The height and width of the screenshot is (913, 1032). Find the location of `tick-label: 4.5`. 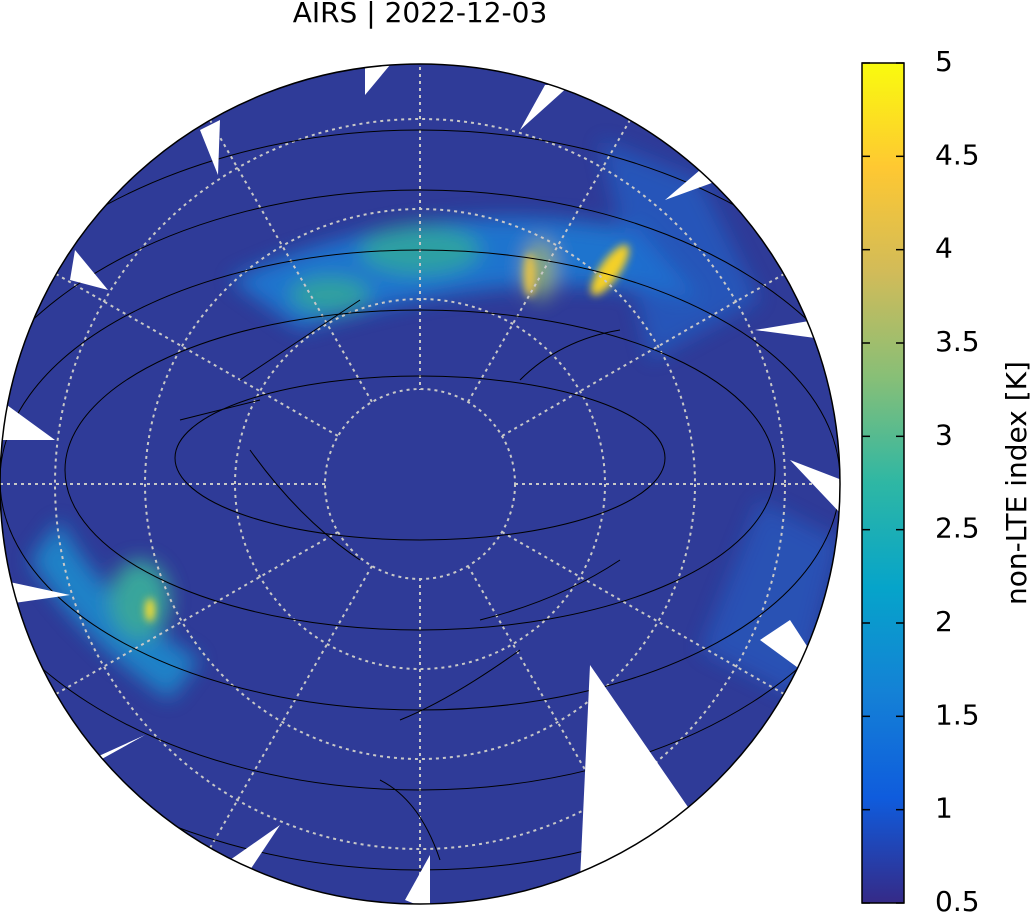

tick-label: 4.5 is located at coordinates (957, 154).